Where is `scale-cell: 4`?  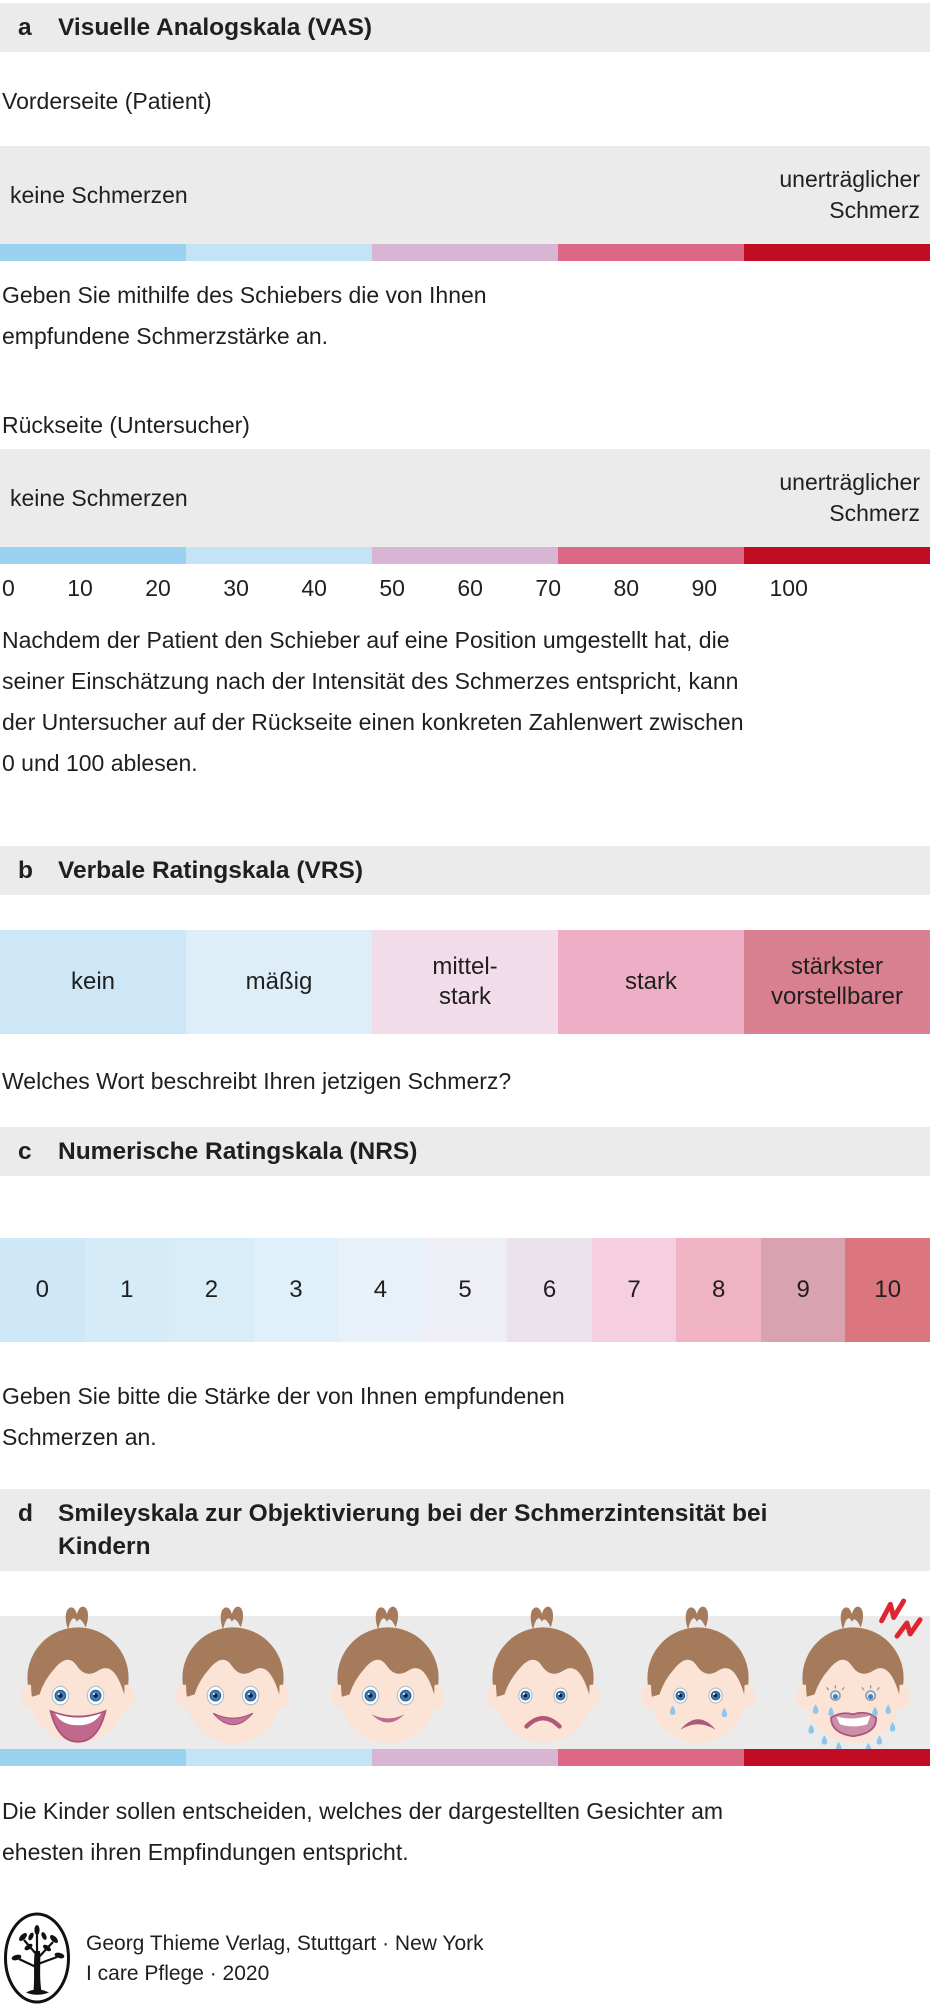
scale-cell: 4 is located at coordinates (380, 1290).